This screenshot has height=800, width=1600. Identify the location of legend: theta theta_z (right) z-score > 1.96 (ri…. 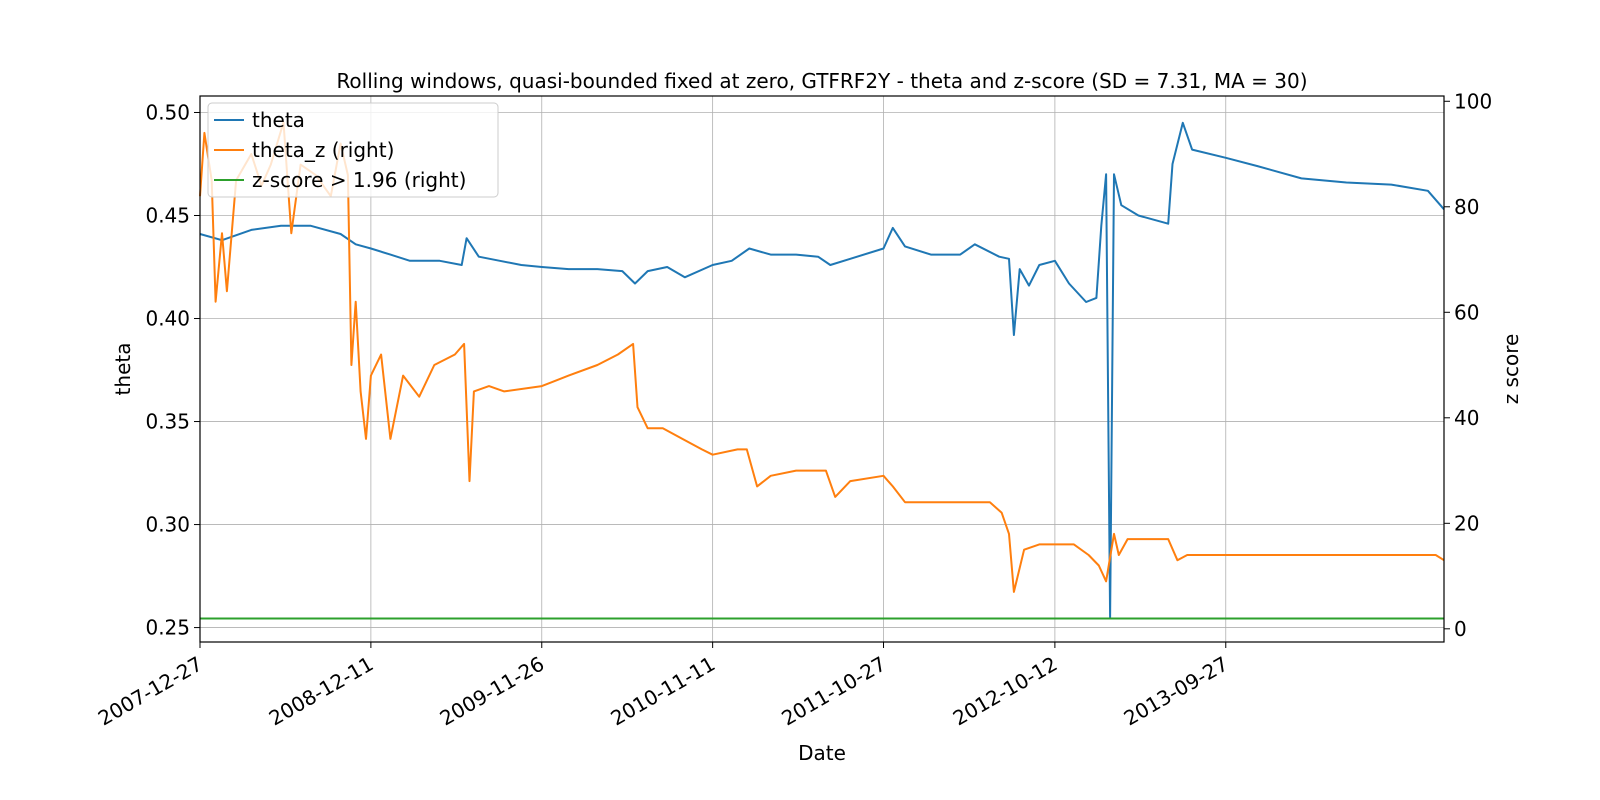
(353, 150).